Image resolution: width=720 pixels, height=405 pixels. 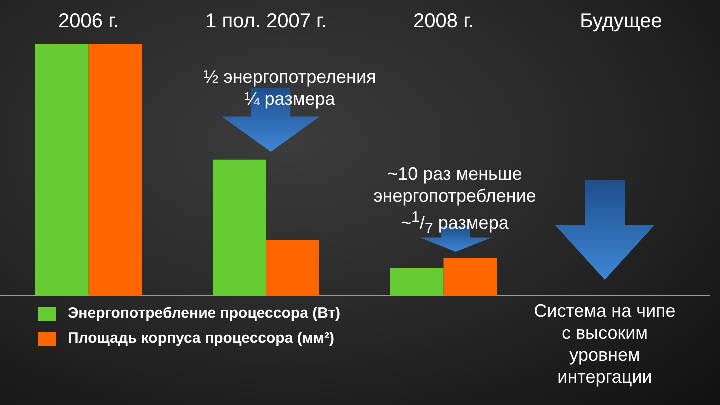 I want to click on x-tick-label: 2008 г., so click(x=444, y=21).